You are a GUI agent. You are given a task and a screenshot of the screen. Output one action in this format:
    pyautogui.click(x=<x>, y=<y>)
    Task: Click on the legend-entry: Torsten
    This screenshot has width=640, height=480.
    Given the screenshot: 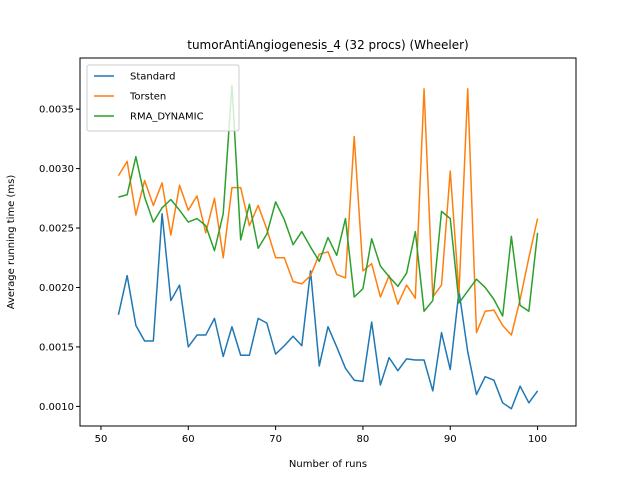 What is the action you would take?
    pyautogui.click(x=147, y=97)
    